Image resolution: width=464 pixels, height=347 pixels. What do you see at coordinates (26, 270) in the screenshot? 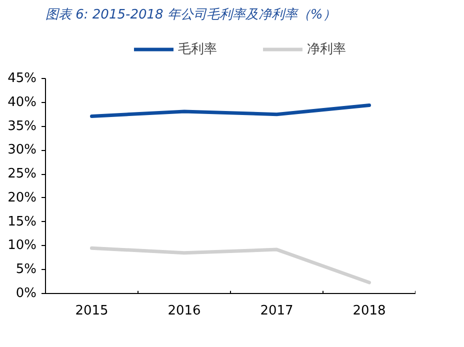
I see `y-tick-label: 5%` at bounding box center [26, 270].